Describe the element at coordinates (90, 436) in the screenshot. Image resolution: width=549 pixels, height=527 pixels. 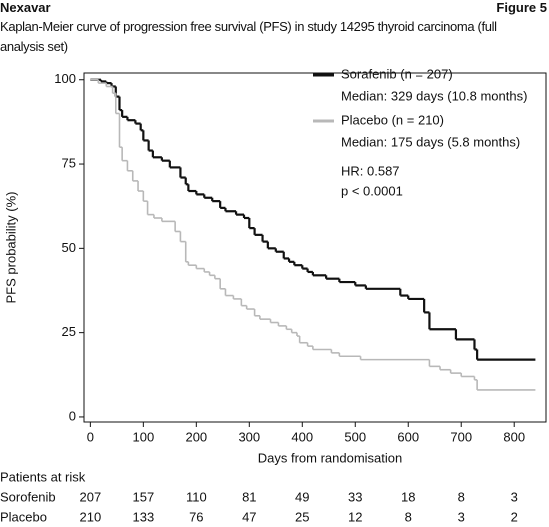
I see `x-tick-label: 0` at that location.